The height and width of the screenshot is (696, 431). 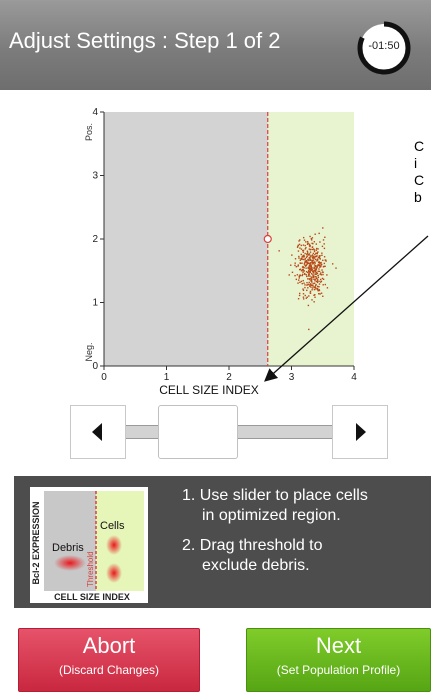 What do you see at coordinates (338, 660) in the screenshot?
I see `next-button: Next (Set Population Profile)` at bounding box center [338, 660].